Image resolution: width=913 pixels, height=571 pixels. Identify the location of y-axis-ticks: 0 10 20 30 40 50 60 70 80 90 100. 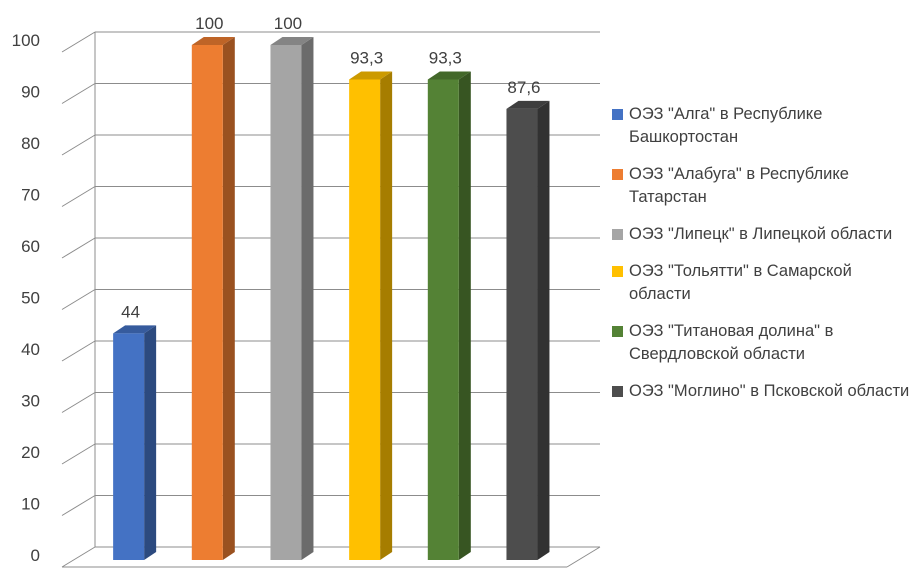
(26, 298).